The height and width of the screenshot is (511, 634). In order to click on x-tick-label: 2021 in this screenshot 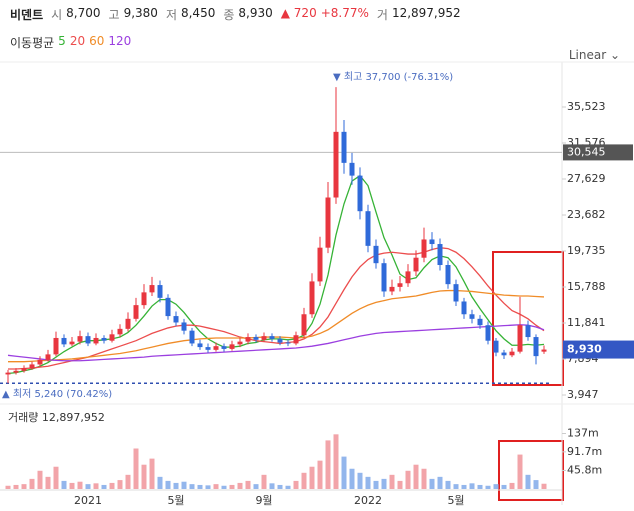, I will do `click(88, 500)`.